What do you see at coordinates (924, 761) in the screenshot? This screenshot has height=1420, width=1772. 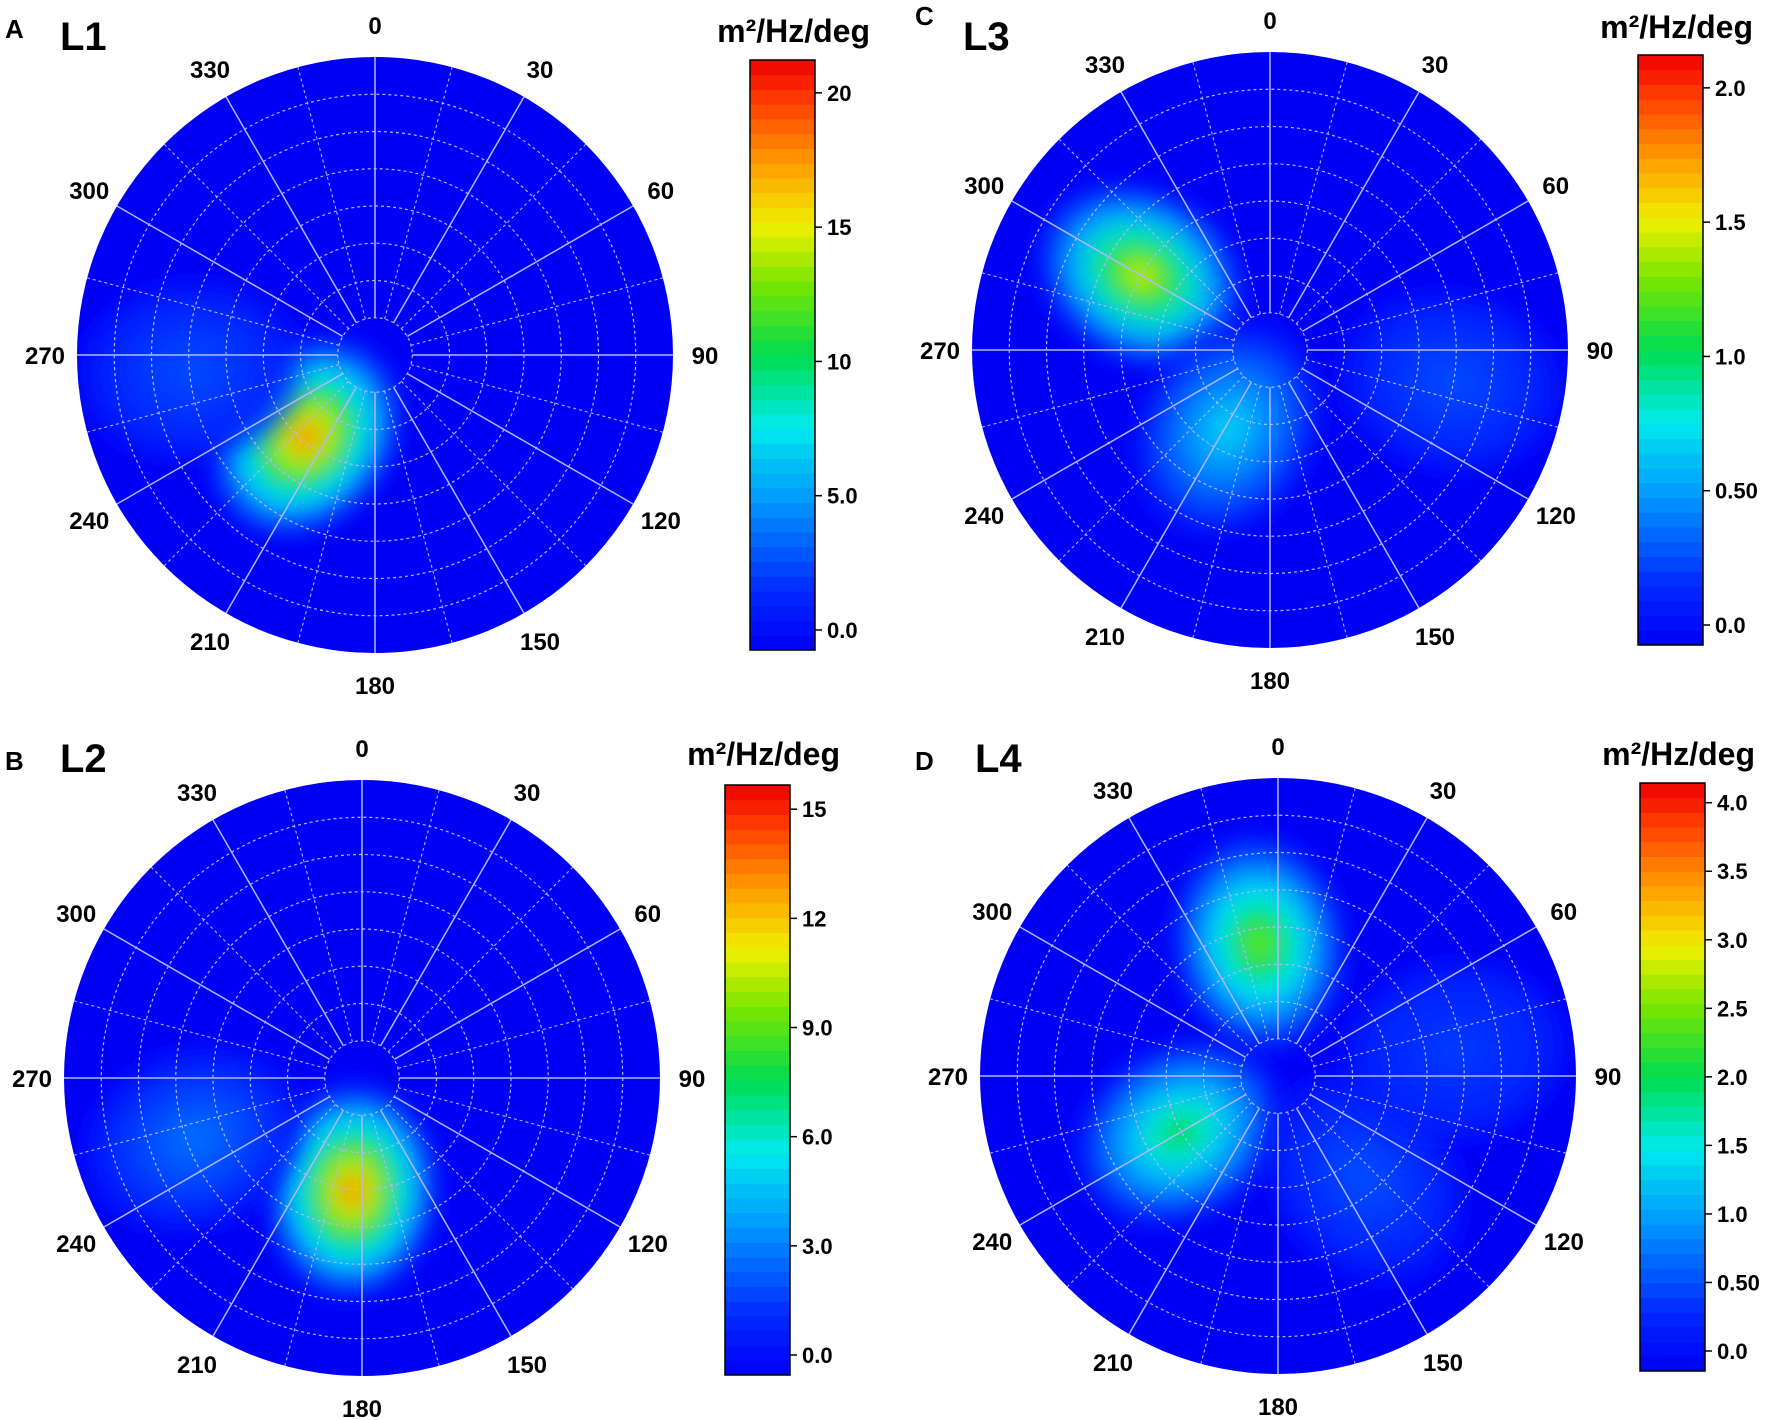 I see `panel-letter: D` at bounding box center [924, 761].